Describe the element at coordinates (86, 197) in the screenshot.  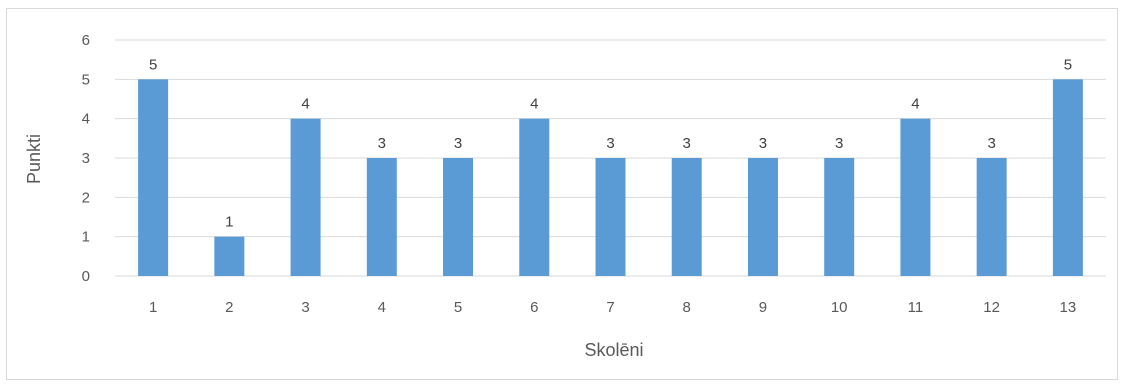
I see `y-tick-label: 2` at that location.